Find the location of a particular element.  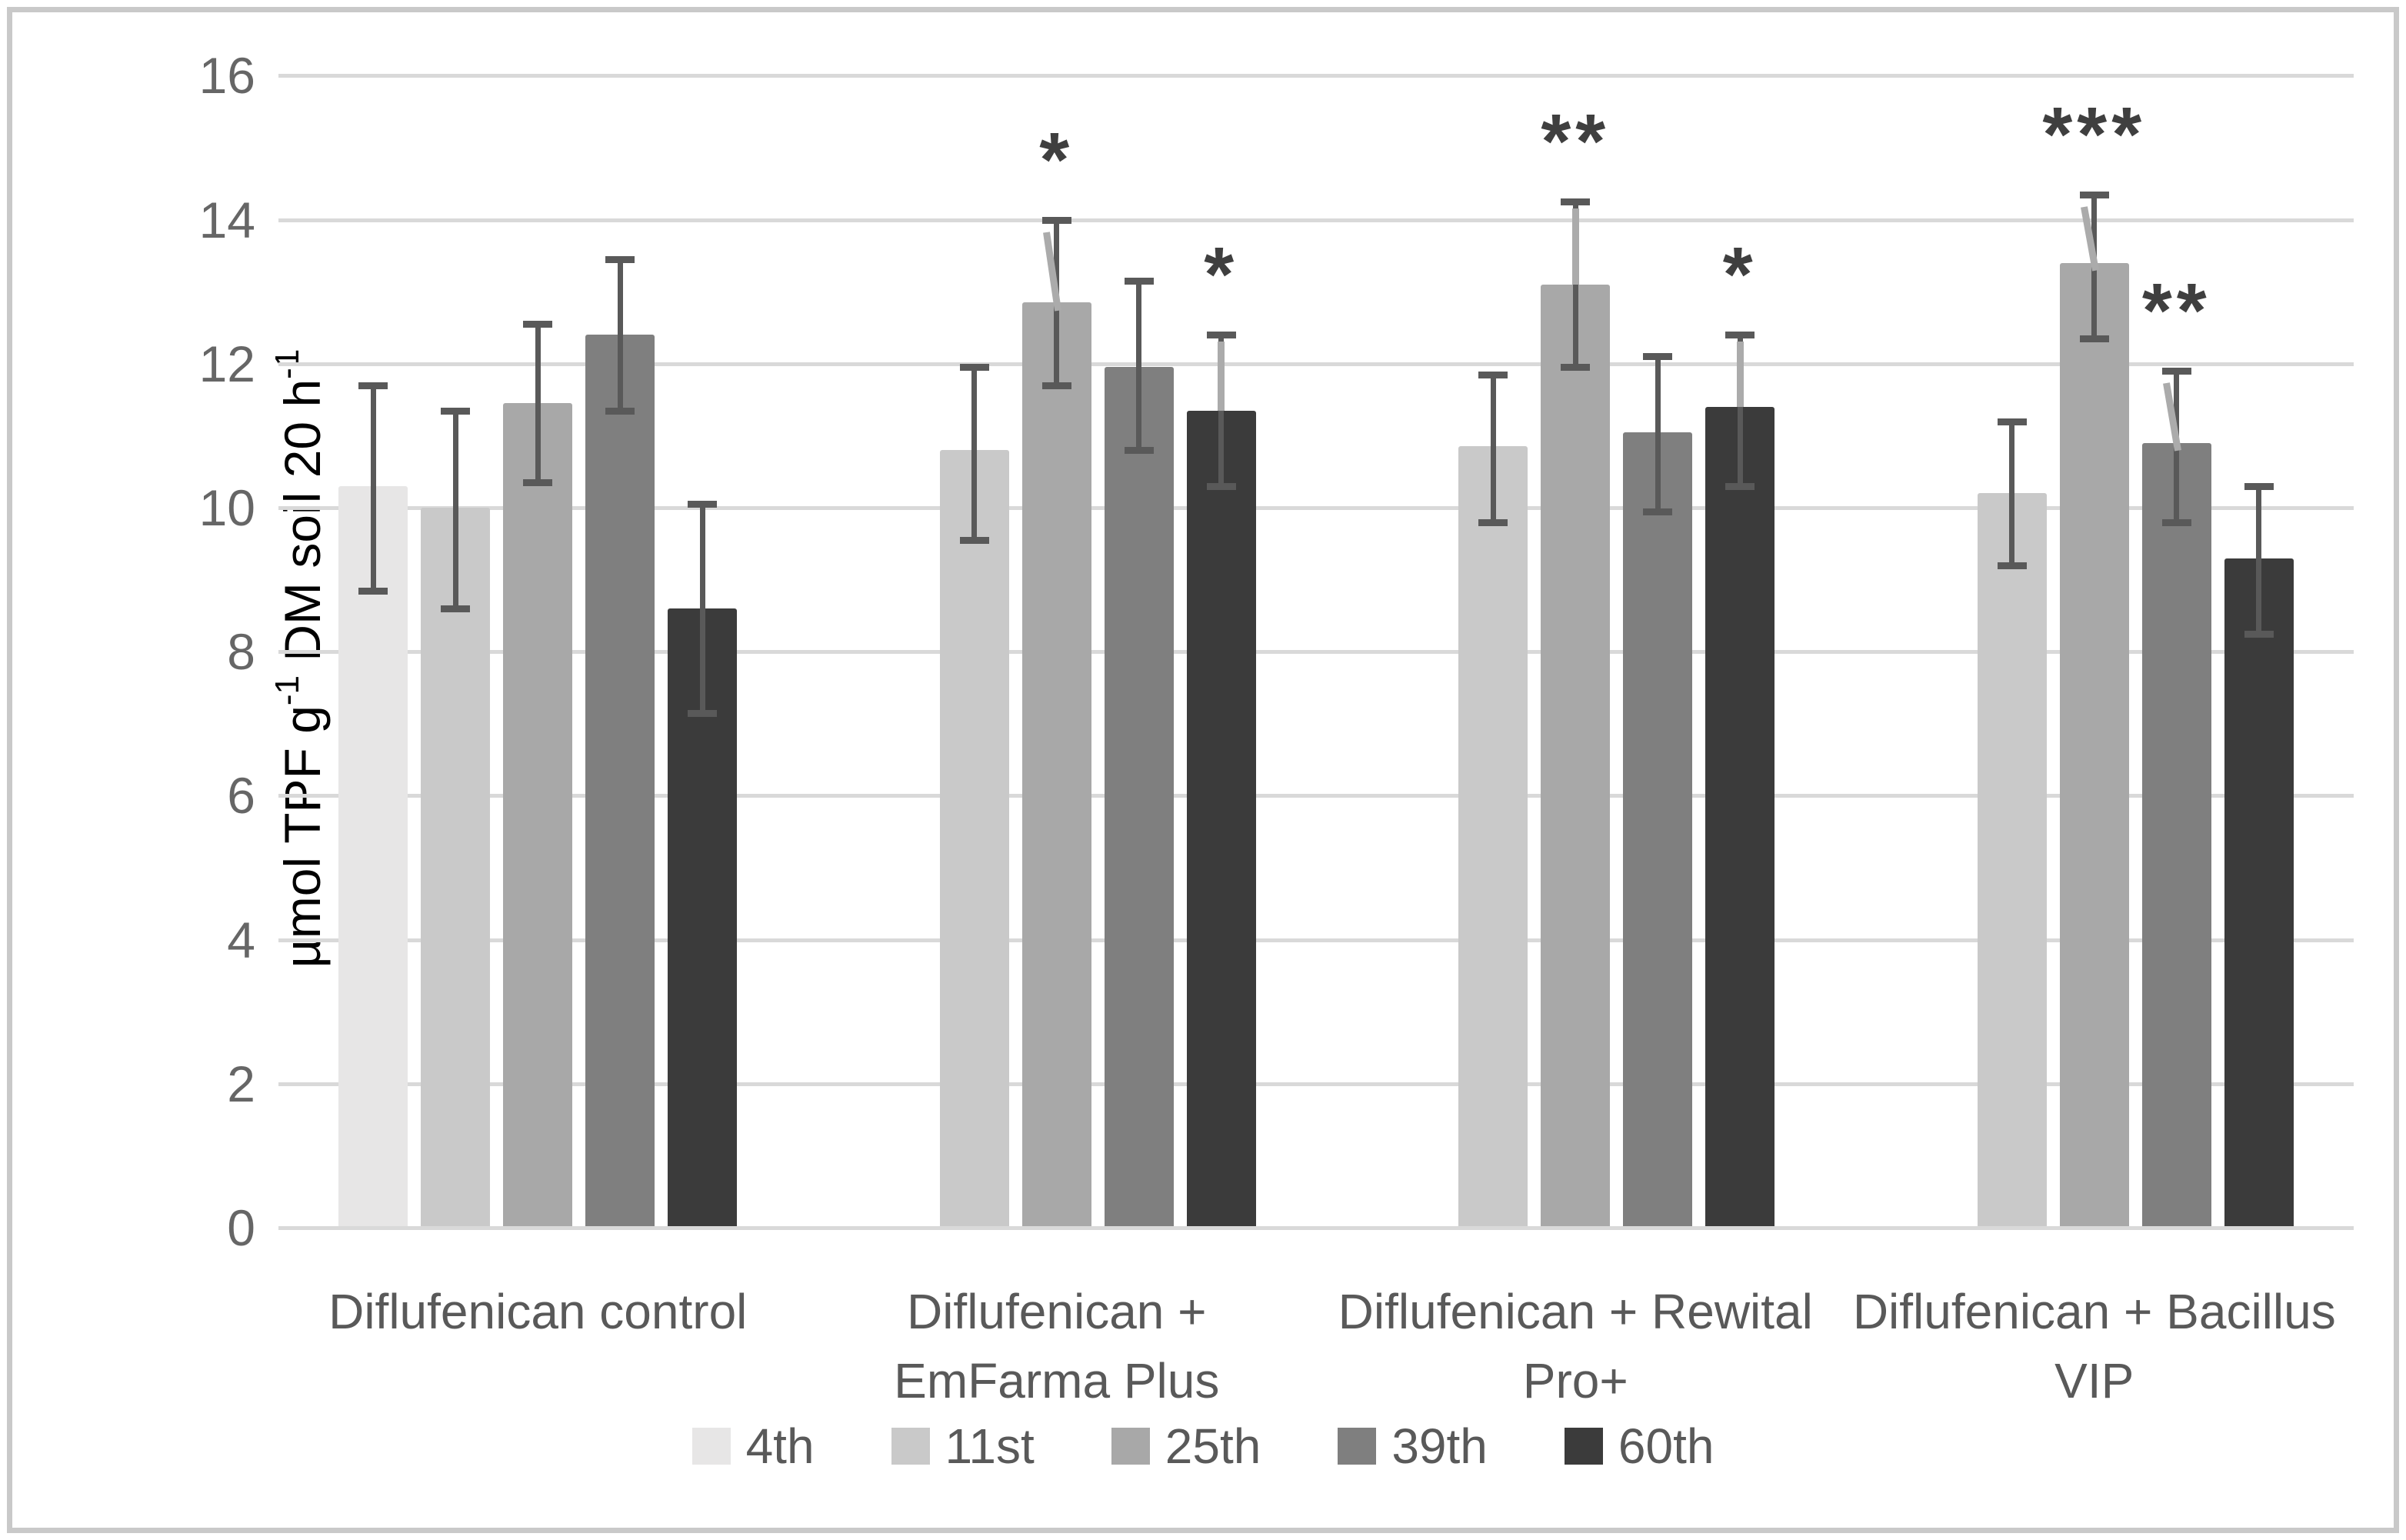

legend-swatch-39th is located at coordinates (1357, 1447).